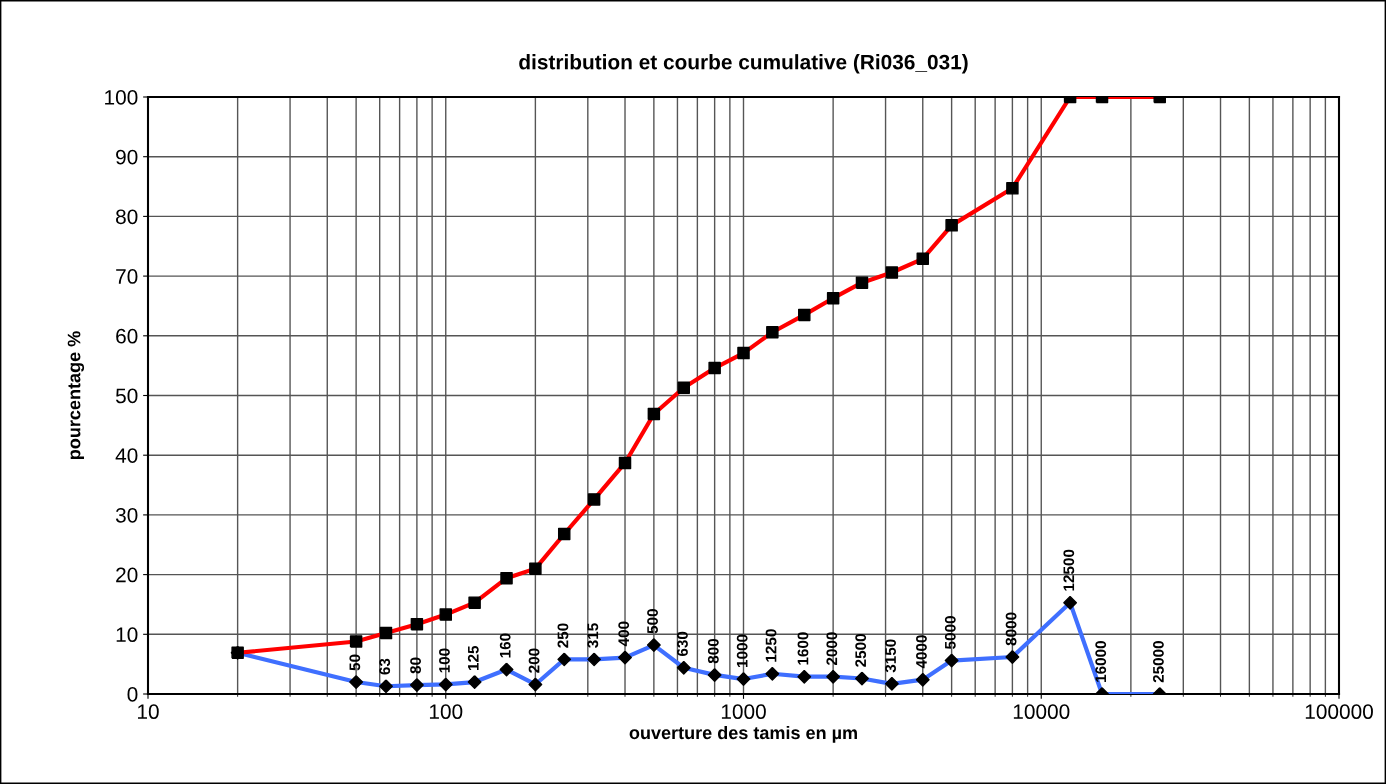  I want to click on annotation: 2000, so click(832, 649).